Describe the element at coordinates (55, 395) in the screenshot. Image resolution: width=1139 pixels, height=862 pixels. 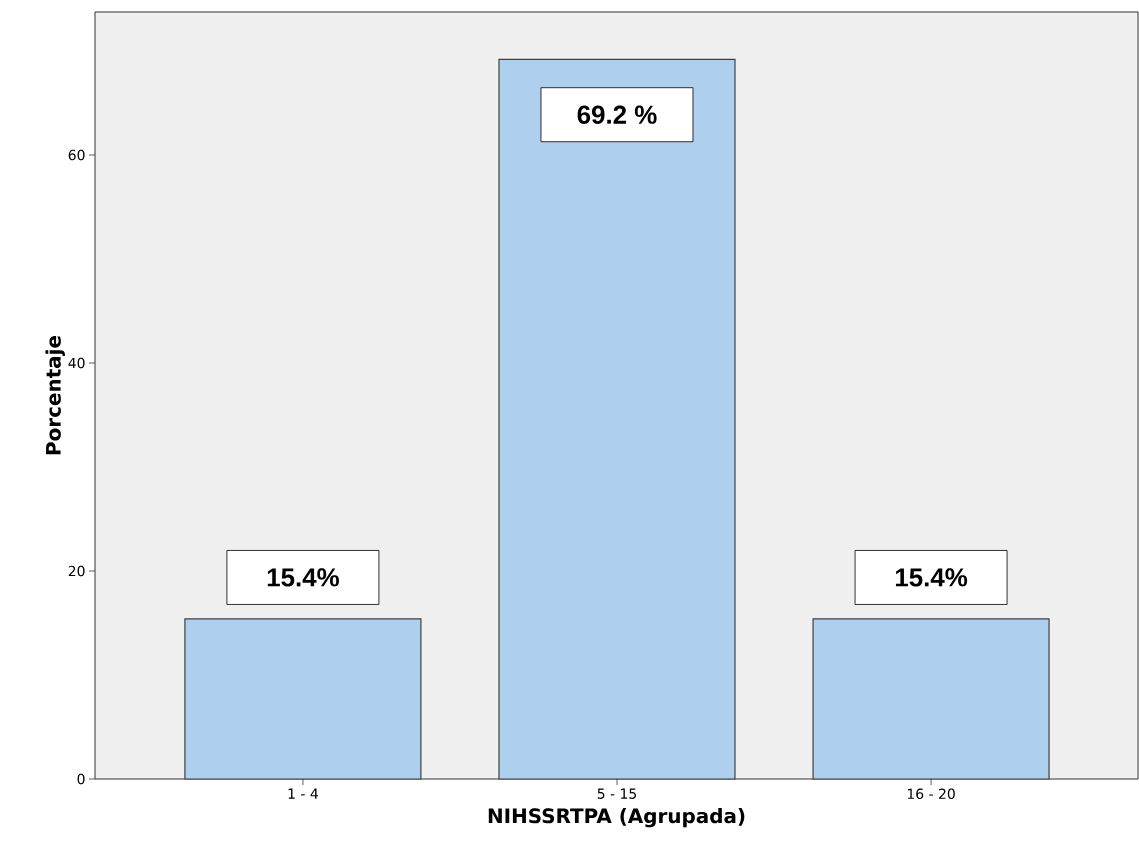
I see `y-axis-title: Porcentaje` at that location.